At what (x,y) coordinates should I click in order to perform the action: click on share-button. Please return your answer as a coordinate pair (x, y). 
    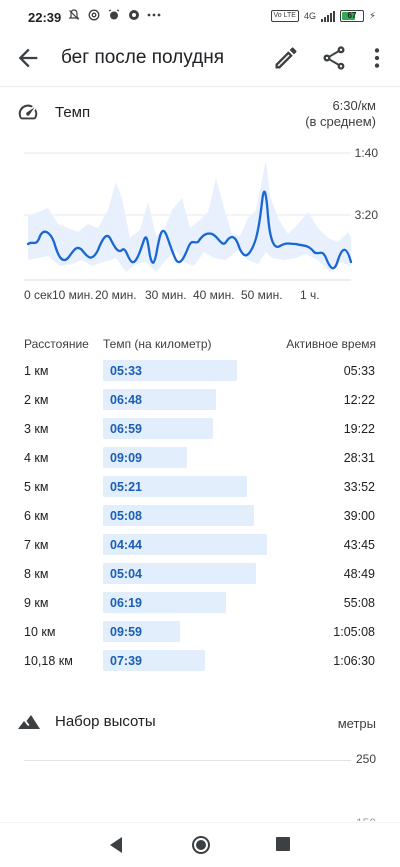
    Looking at the image, I should click on (334, 58).